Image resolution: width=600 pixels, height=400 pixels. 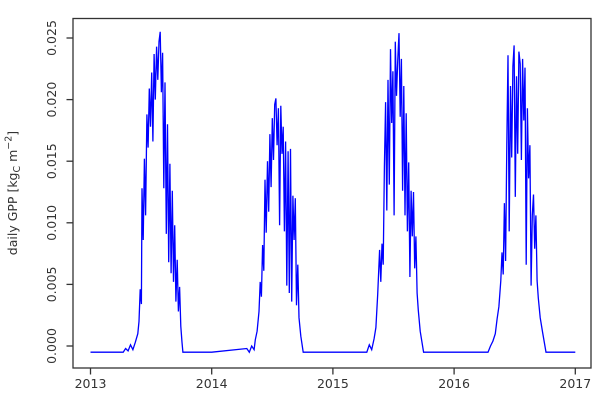 I want to click on y-axis-title-sup: −2, so click(x=9, y=143).